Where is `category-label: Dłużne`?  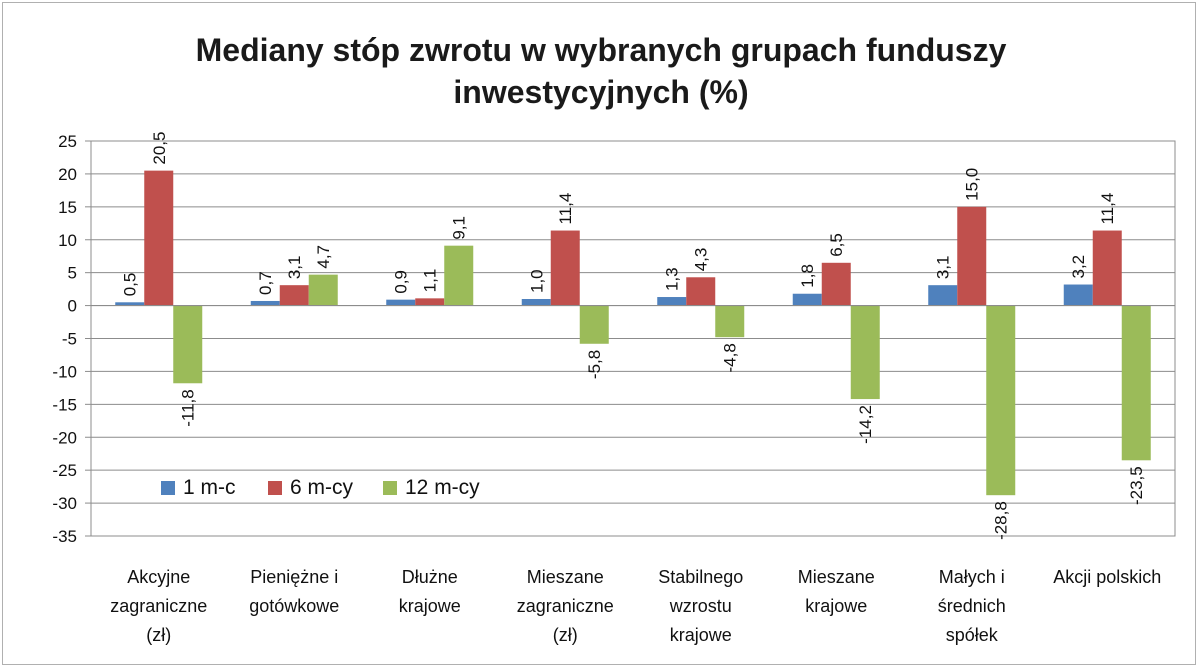 category-label: Dłużne is located at coordinates (430, 577).